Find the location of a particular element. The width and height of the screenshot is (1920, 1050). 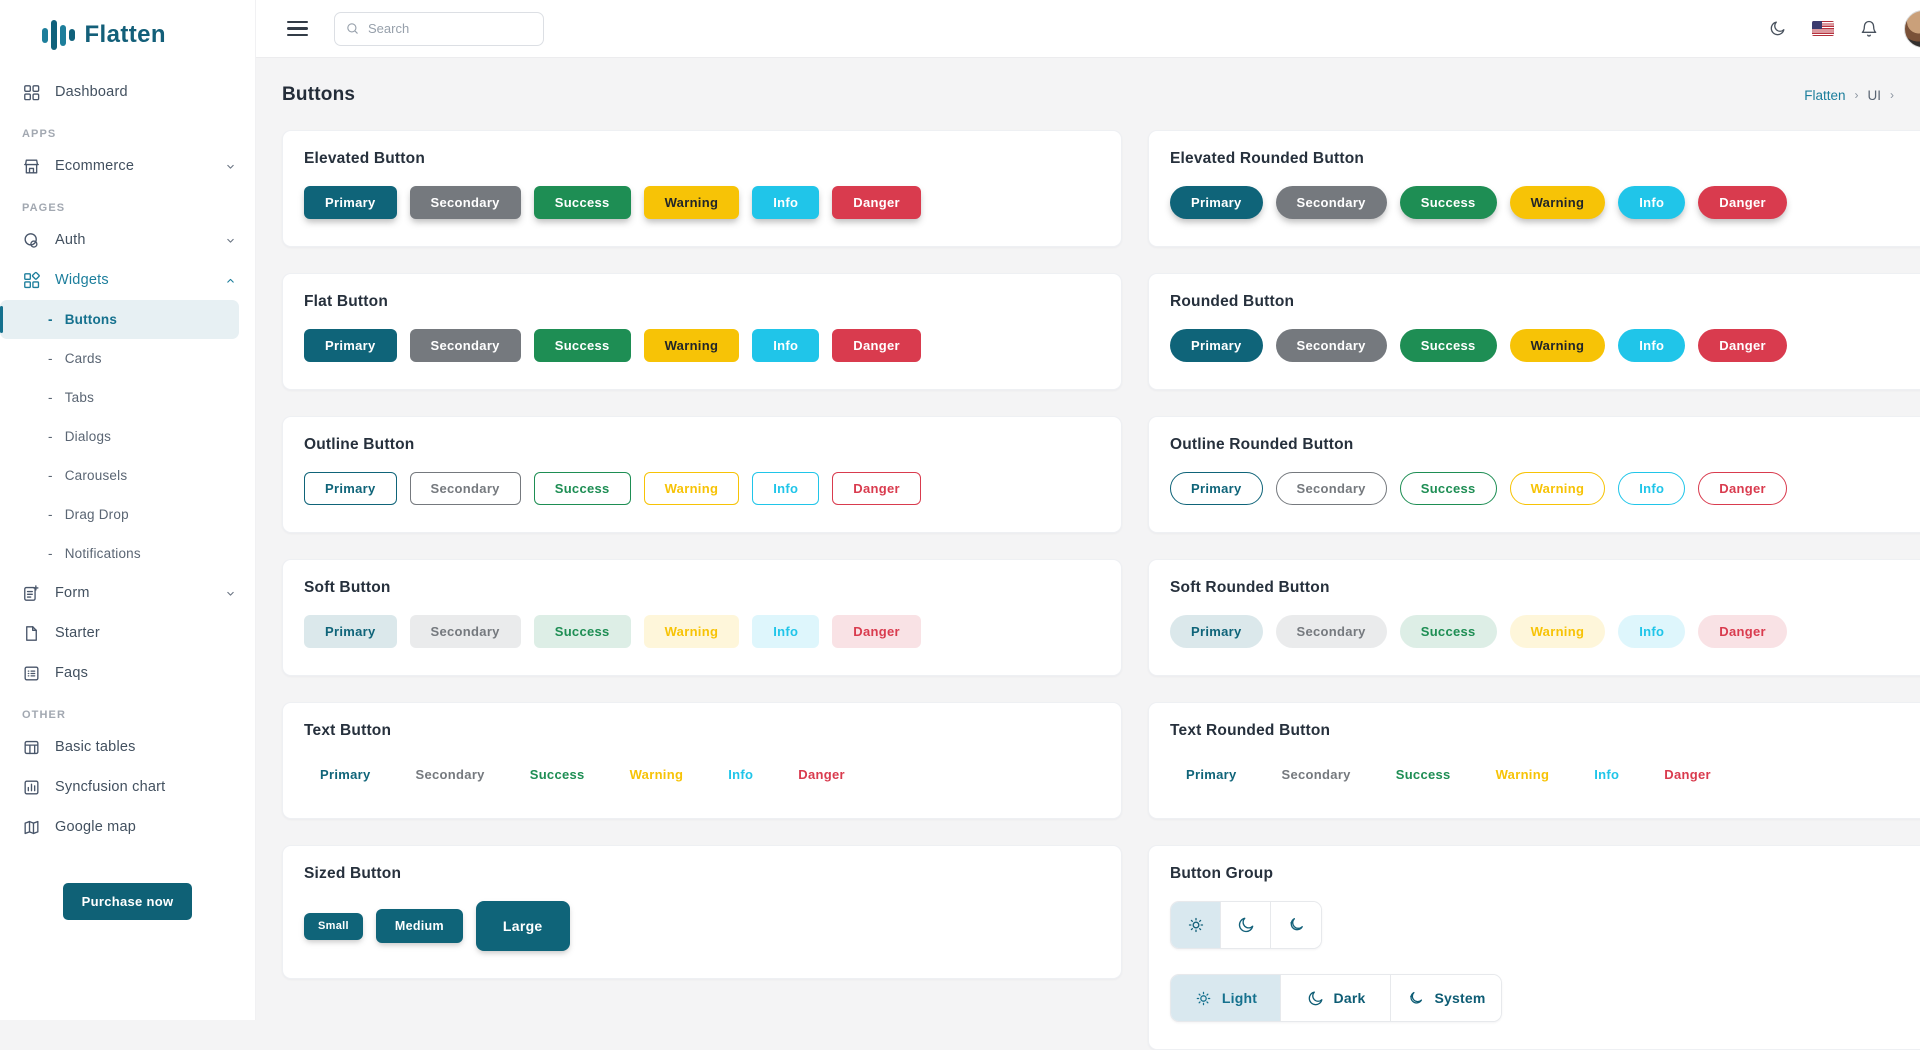

elevated-primary-button: Primary is located at coordinates (350, 202).